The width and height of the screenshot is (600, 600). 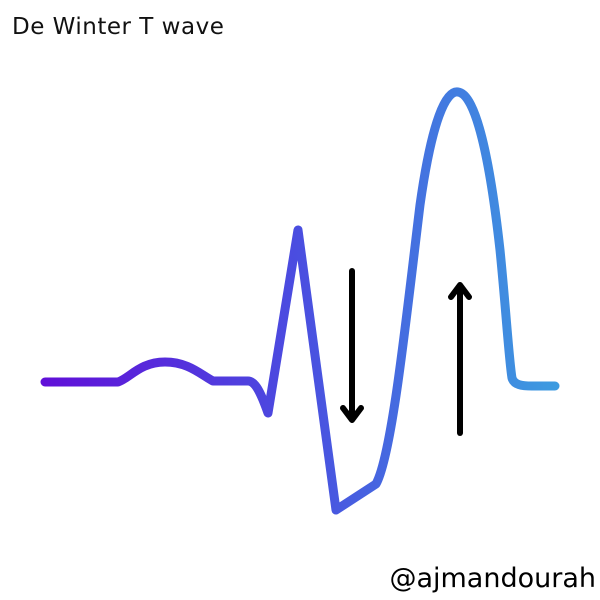 I want to click on author-credit: @ajmandourah, so click(x=492, y=578).